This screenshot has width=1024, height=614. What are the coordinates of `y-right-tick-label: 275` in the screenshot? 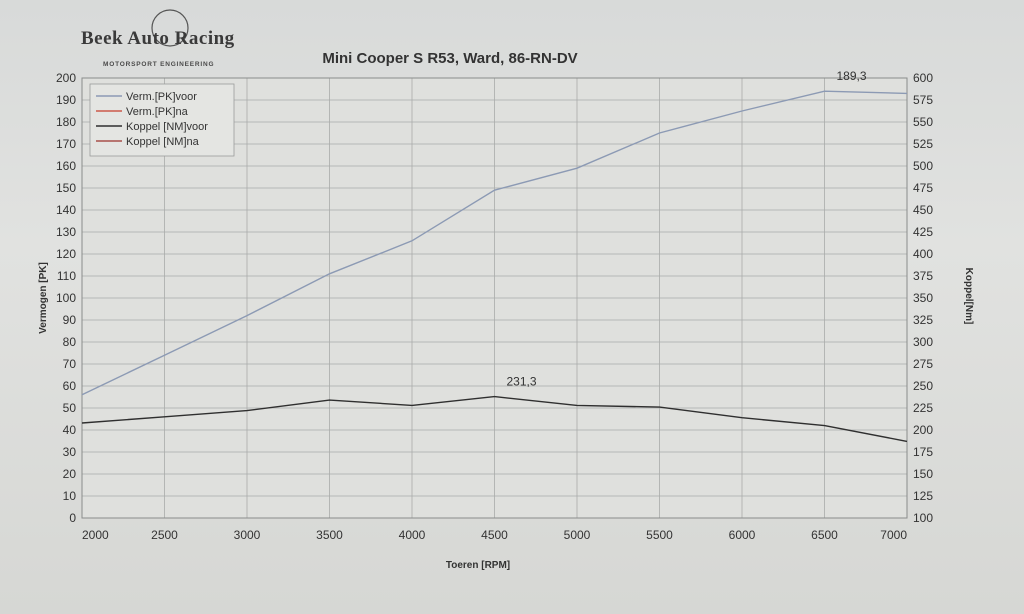 It's located at (923, 364).